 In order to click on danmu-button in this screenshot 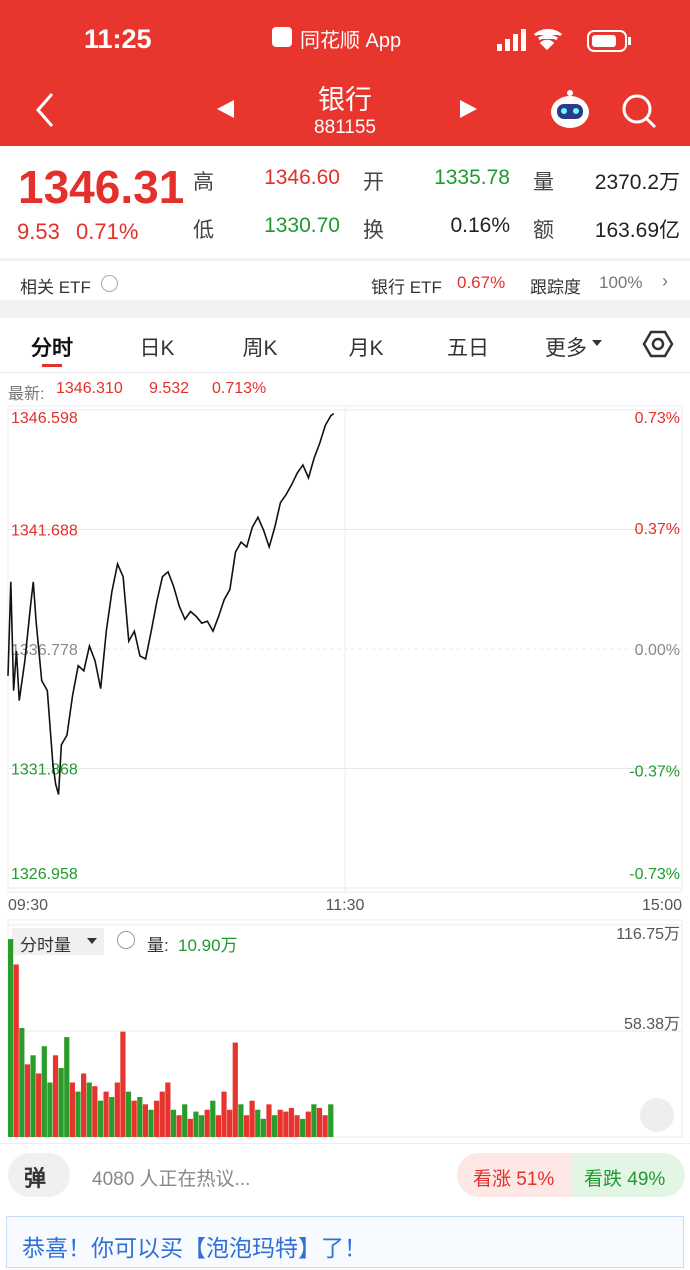, I will do `click(39, 1175)`.